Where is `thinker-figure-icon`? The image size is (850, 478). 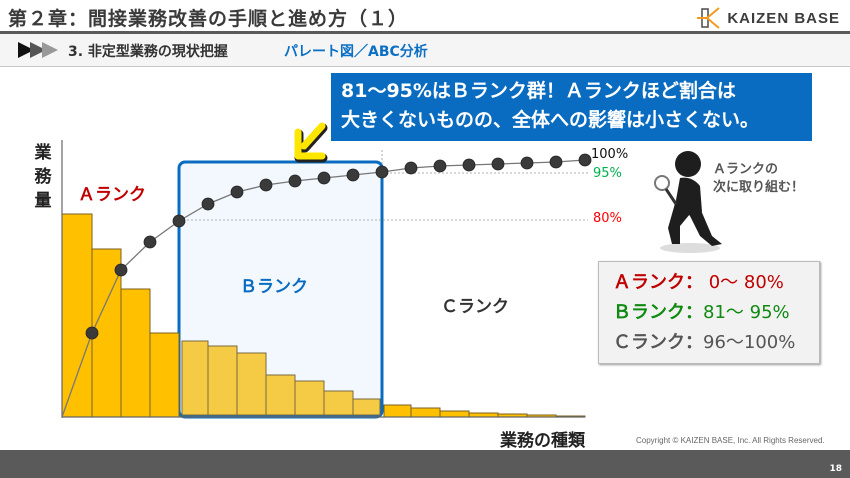
thinker-figure-icon is located at coordinates (688, 202).